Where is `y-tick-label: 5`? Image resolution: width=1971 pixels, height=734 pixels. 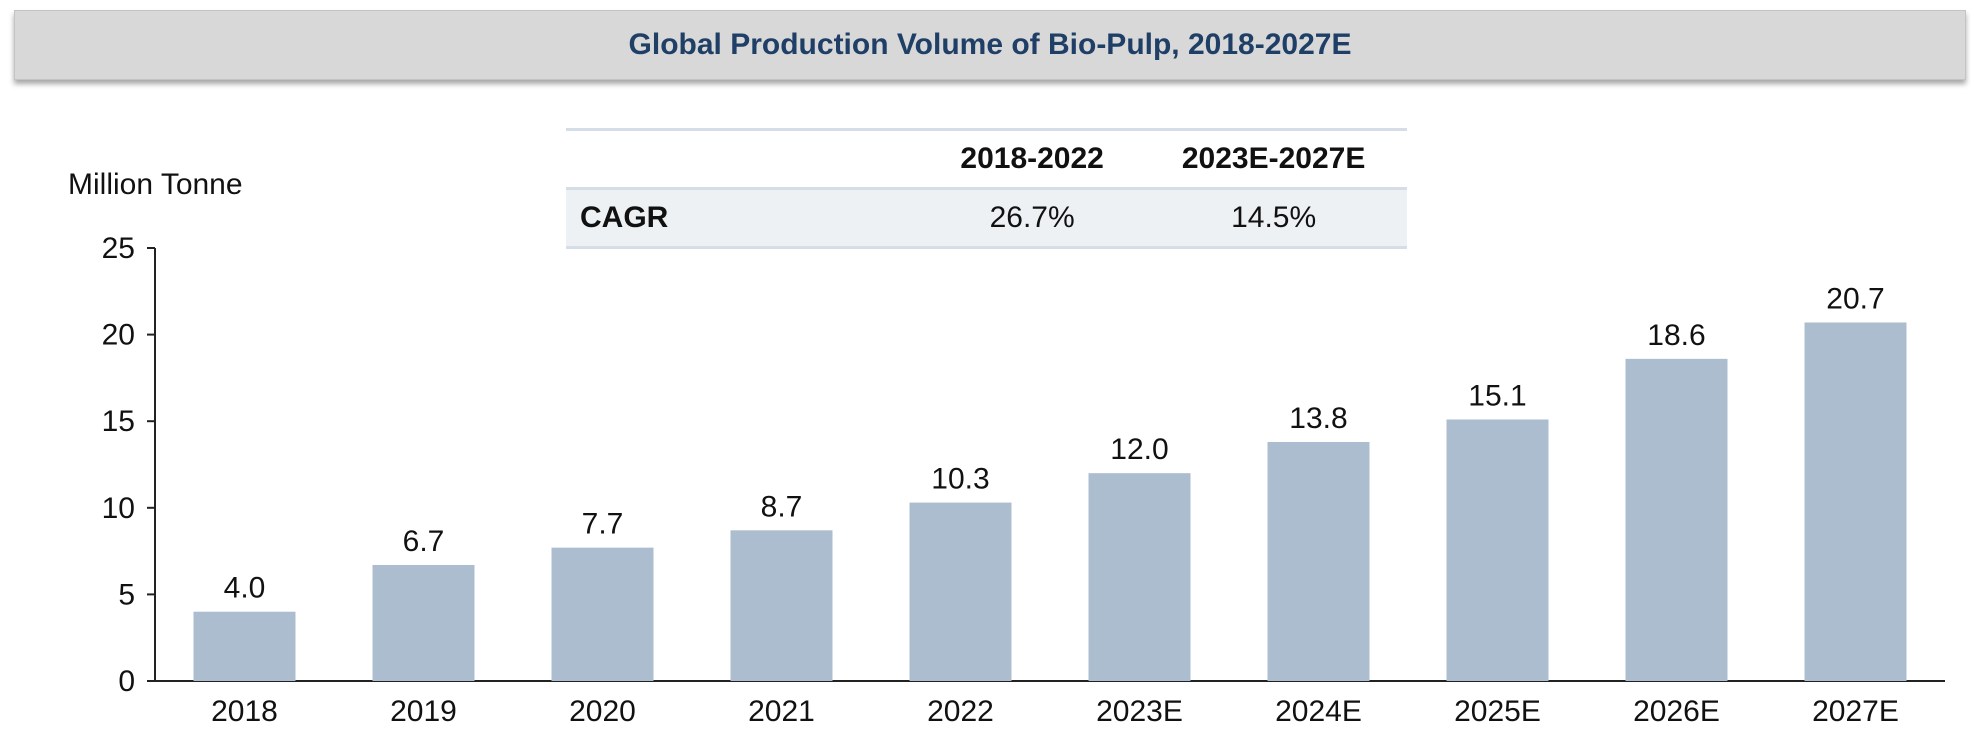 y-tick-label: 5 is located at coordinates (126, 594).